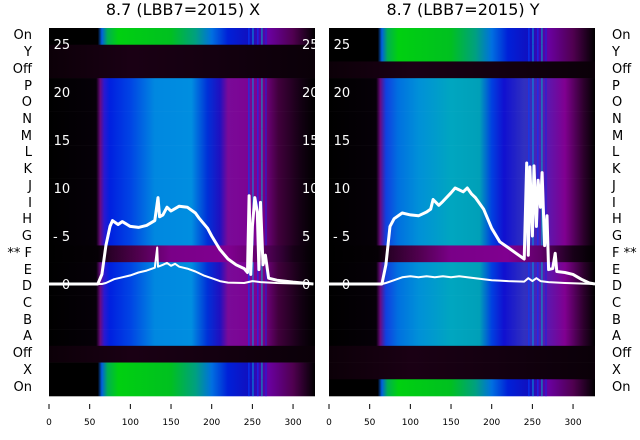  I want to click on y-tick-label-right: 25, so click(310, 45).